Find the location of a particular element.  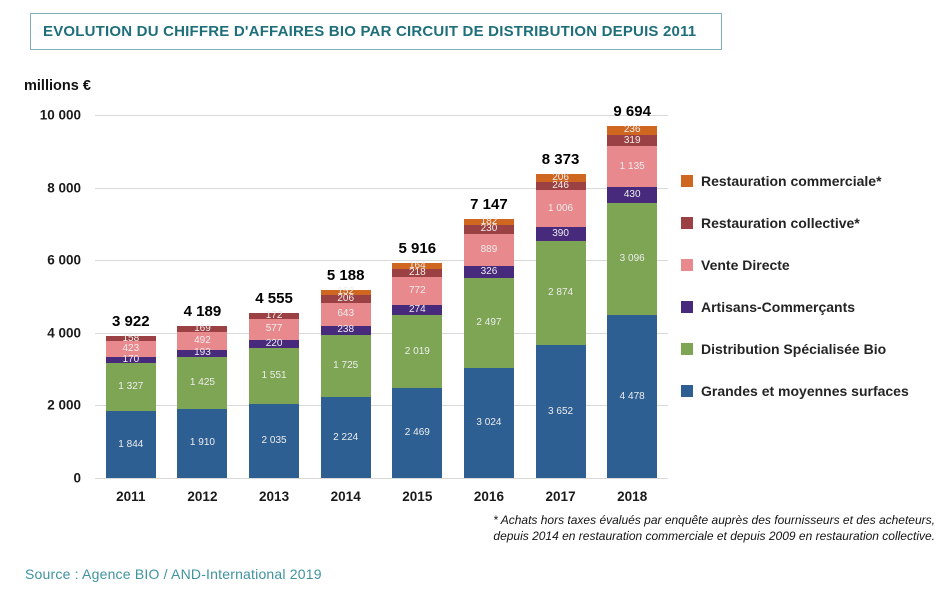

bar-total-label: 4 555 is located at coordinates (274, 298).